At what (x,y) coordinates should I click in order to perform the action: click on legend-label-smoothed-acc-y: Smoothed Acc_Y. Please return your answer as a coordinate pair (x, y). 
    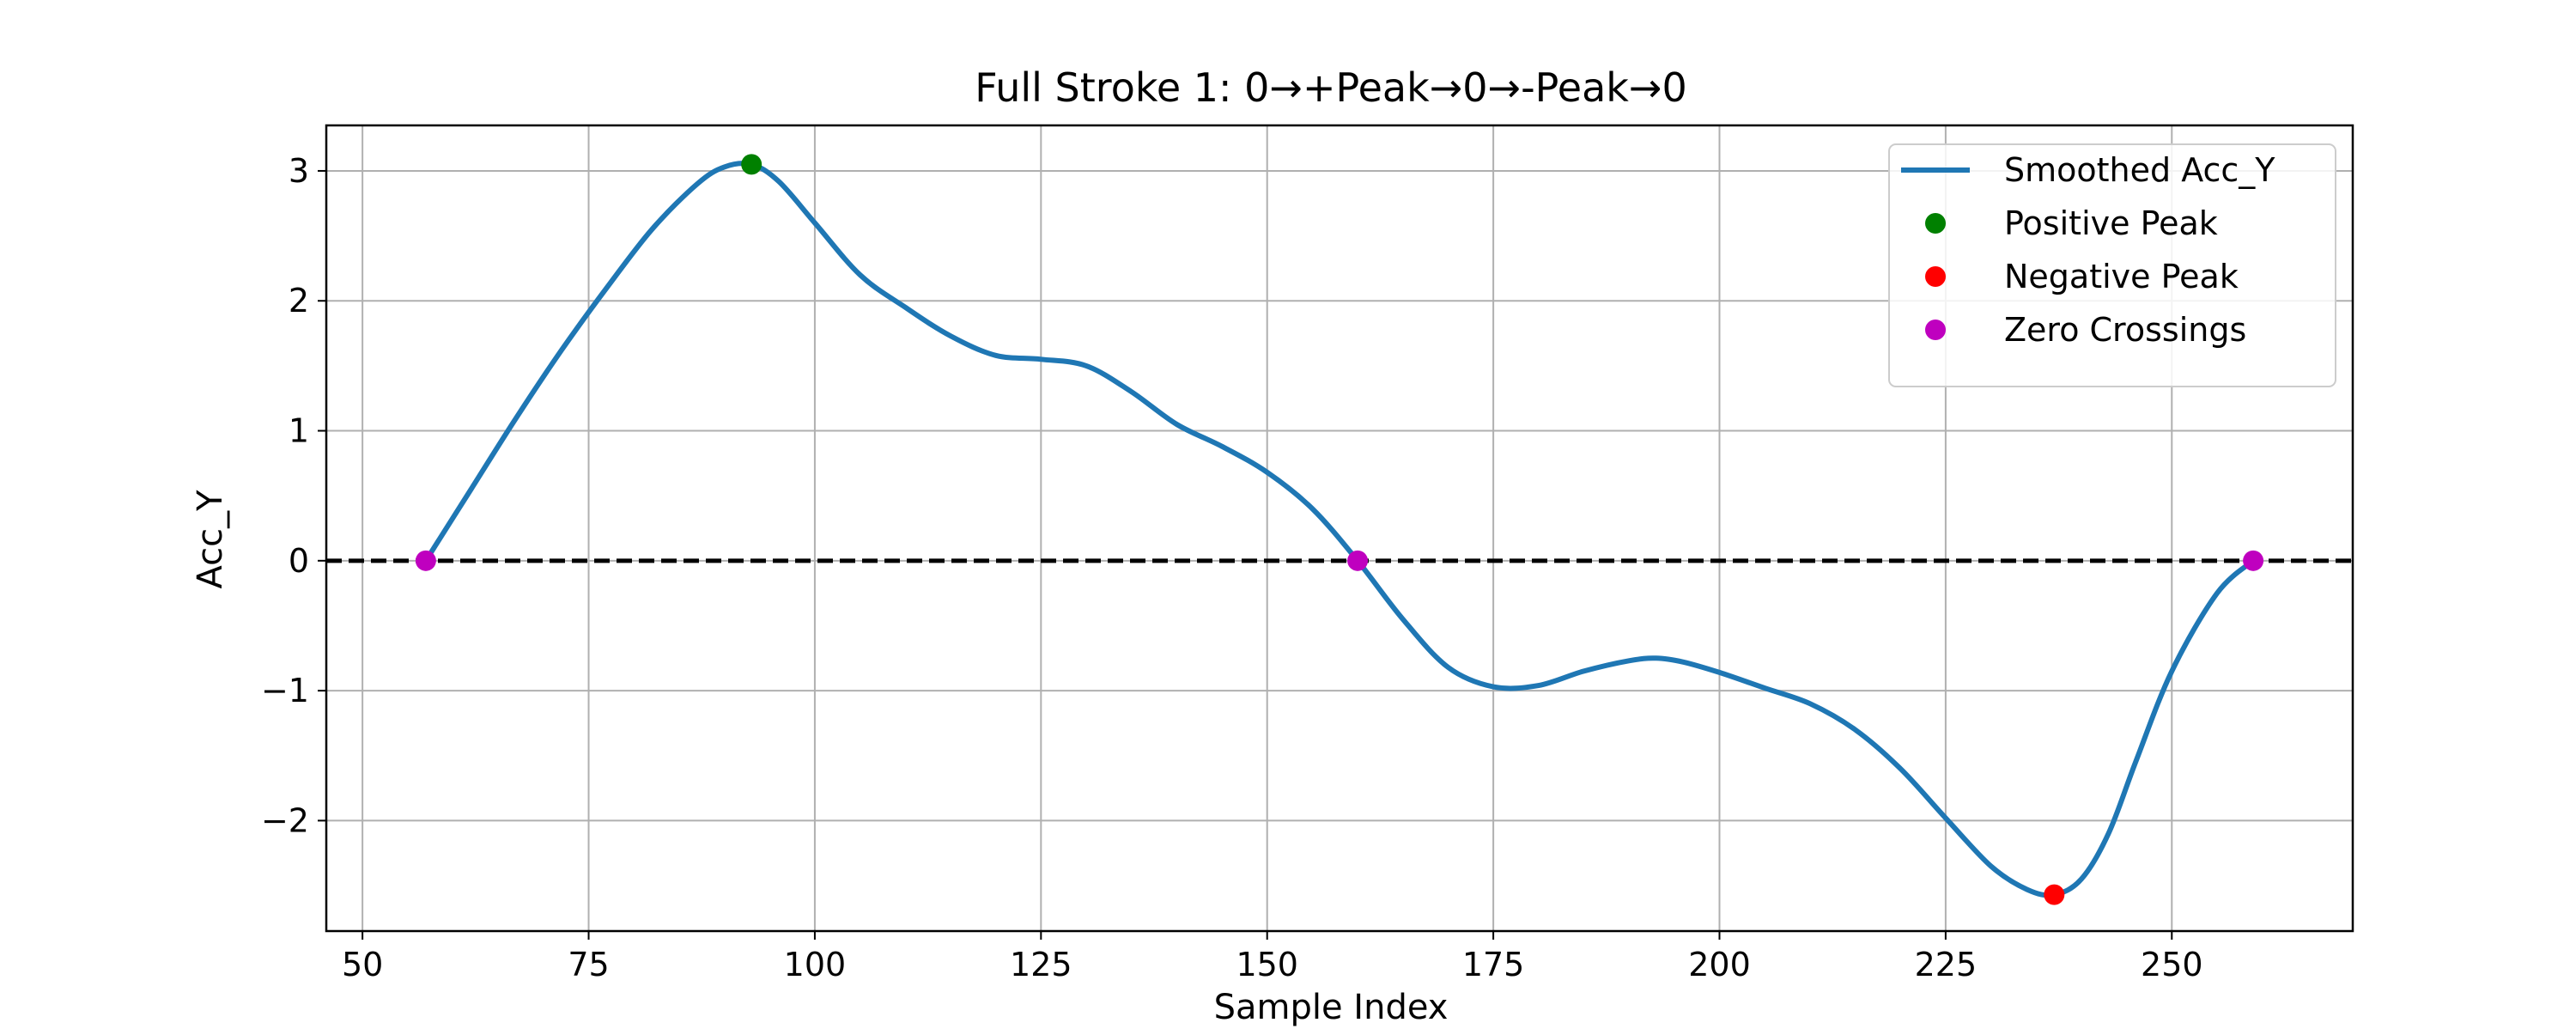
    Looking at the image, I should click on (2140, 170).